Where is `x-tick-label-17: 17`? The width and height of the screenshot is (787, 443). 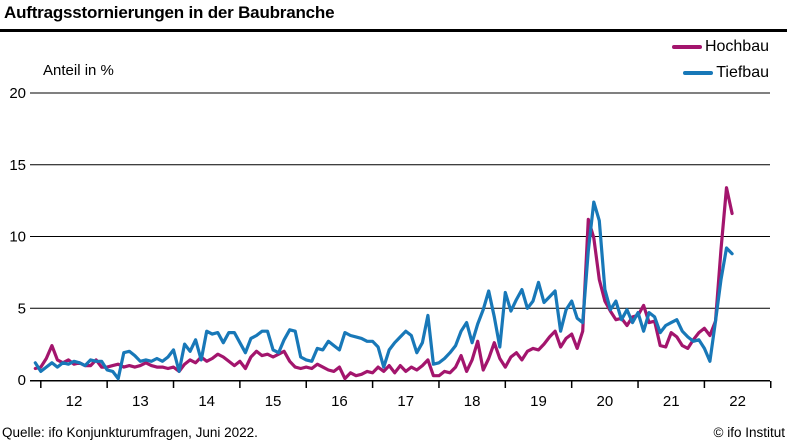 x-tick-label-17: 17 is located at coordinates (405, 401).